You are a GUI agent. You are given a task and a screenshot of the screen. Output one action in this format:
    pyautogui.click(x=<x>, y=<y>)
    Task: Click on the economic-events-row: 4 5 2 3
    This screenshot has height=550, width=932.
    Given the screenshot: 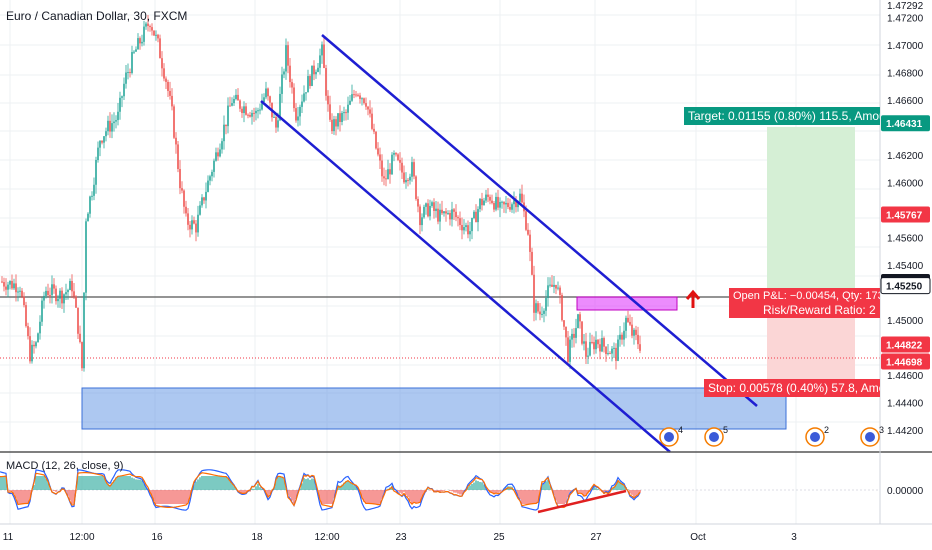 What is the action you would take?
    pyautogui.click(x=771, y=436)
    